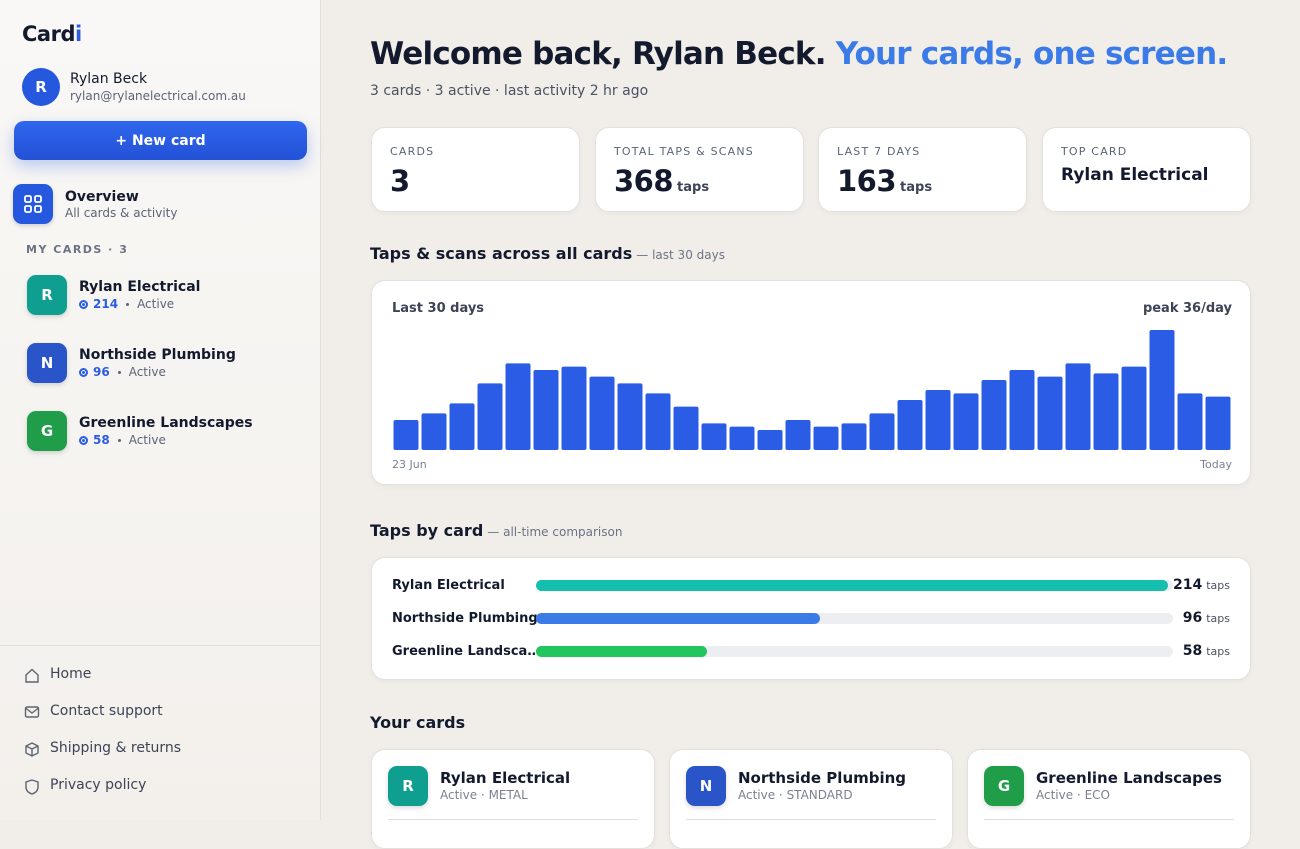 The image size is (1300, 849). What do you see at coordinates (33, 204) in the screenshot?
I see `overview-icon` at bounding box center [33, 204].